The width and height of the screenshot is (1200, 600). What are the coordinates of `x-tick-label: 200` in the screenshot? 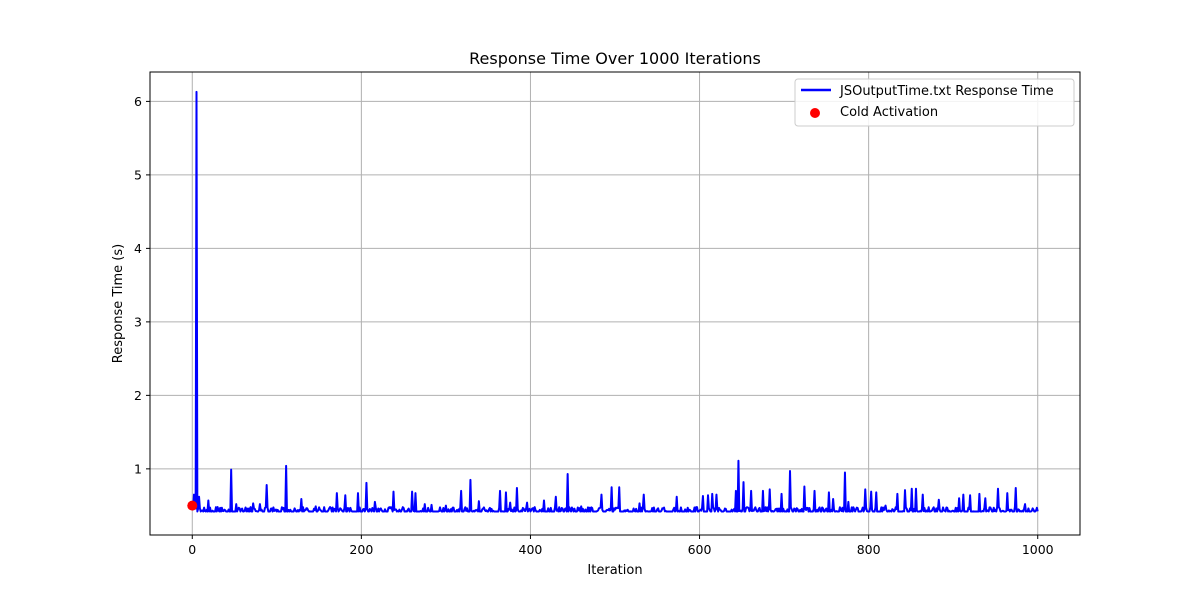 It's located at (361, 549).